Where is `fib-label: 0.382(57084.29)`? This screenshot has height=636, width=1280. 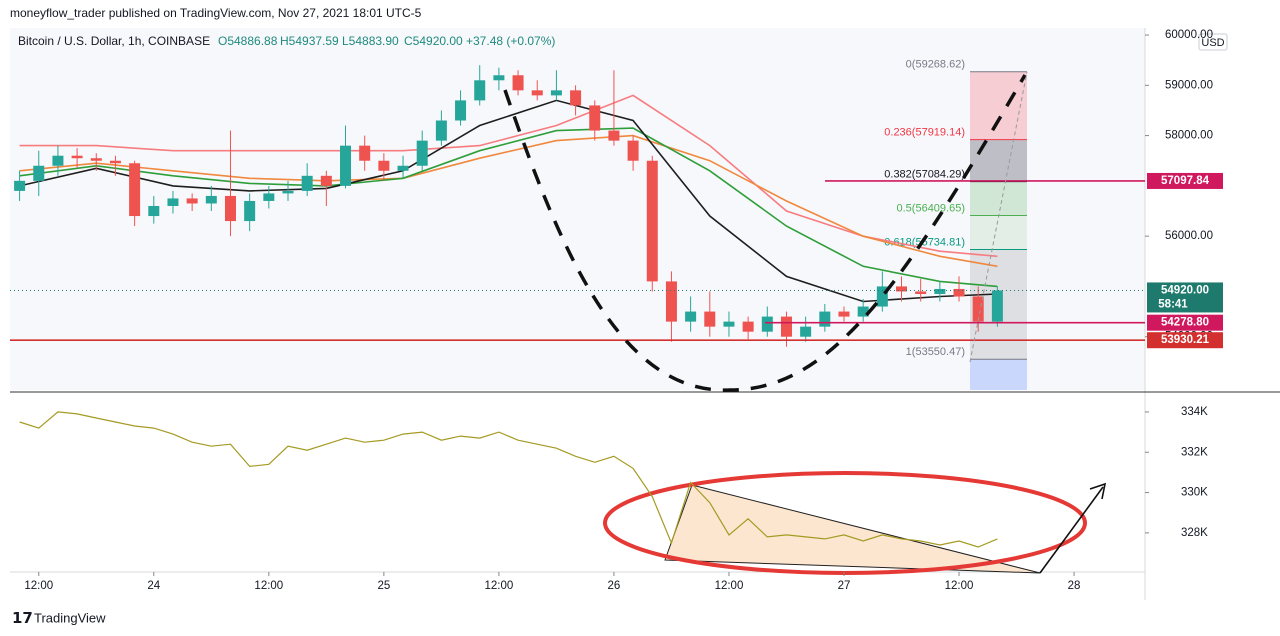
fib-label: 0.382(57084.29) is located at coordinates (924, 175).